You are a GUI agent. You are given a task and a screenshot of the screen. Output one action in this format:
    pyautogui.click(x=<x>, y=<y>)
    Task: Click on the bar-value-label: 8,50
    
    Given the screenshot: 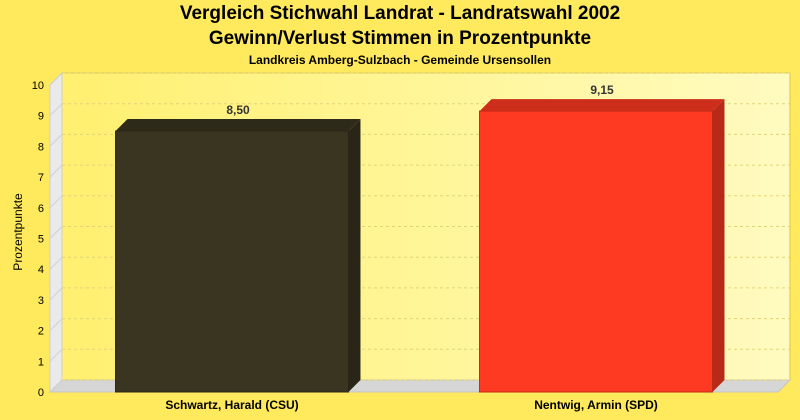 What is the action you would take?
    pyautogui.click(x=238, y=110)
    